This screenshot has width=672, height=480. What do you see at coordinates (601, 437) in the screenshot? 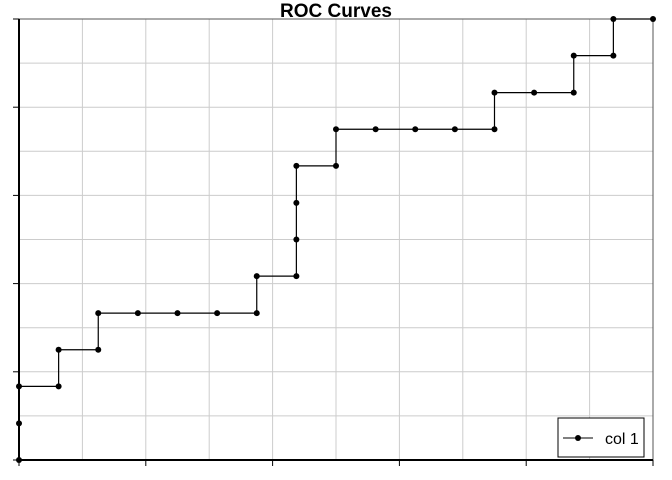
I see `legend: col 1` at bounding box center [601, 437].